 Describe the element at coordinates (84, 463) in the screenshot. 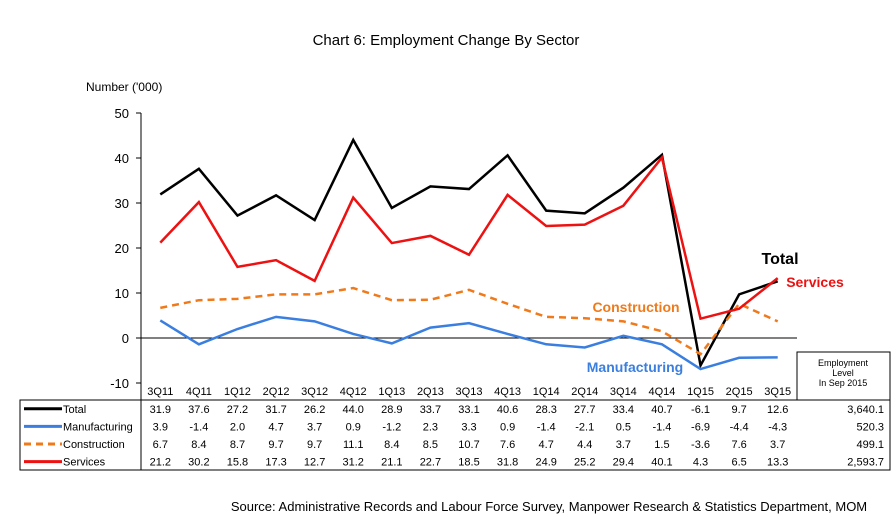

I see `legend-label: Services` at that location.